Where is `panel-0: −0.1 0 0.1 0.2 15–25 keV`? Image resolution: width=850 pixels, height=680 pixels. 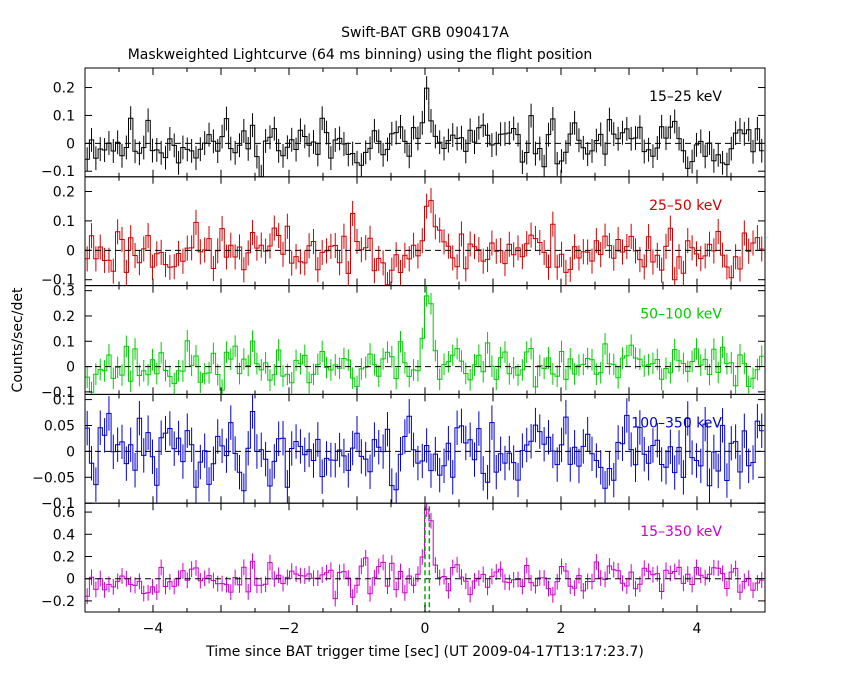 panel-0: −0.1 0 0.1 0.2 15–25 keV is located at coordinates (403, 123).